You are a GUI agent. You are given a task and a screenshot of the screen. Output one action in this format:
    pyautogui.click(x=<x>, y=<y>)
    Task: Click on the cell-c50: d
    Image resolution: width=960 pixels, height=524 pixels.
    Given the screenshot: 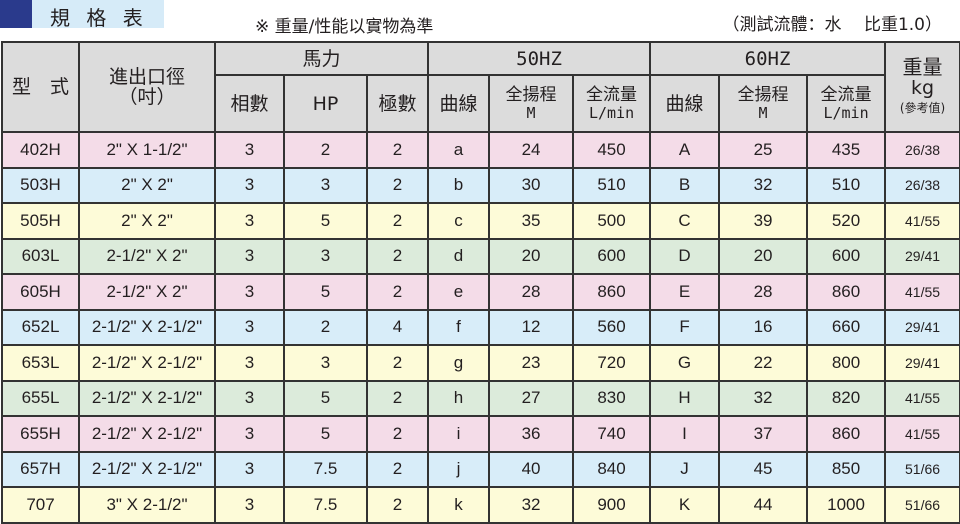 What is the action you would take?
    pyautogui.click(x=459, y=256)
    